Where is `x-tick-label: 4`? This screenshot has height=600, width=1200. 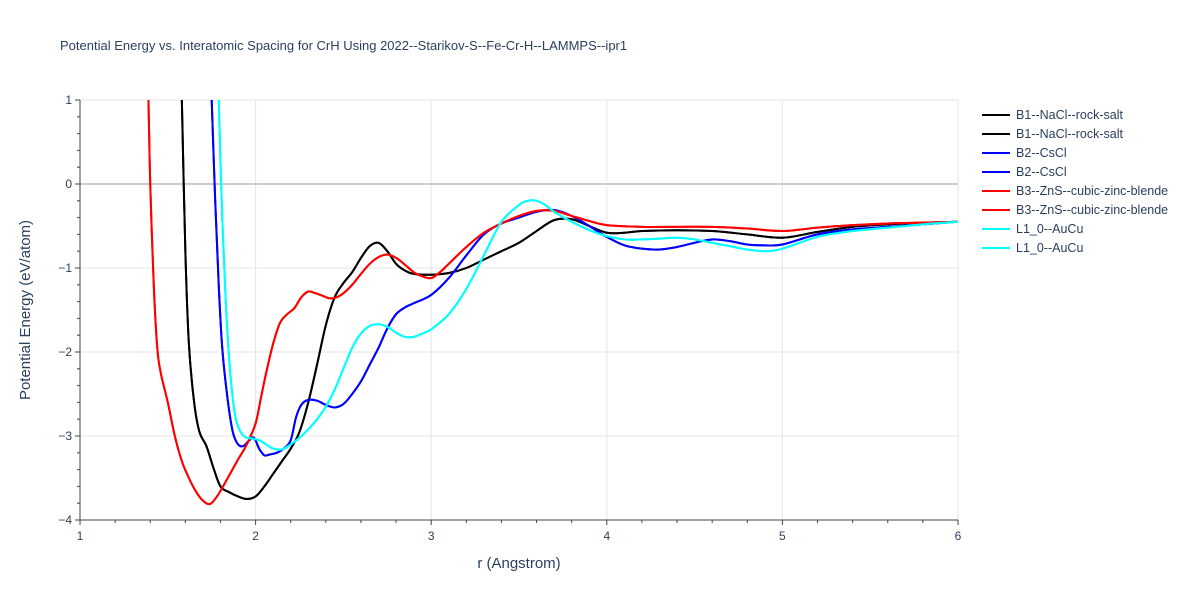
x-tick-label: 4 is located at coordinates (606, 536).